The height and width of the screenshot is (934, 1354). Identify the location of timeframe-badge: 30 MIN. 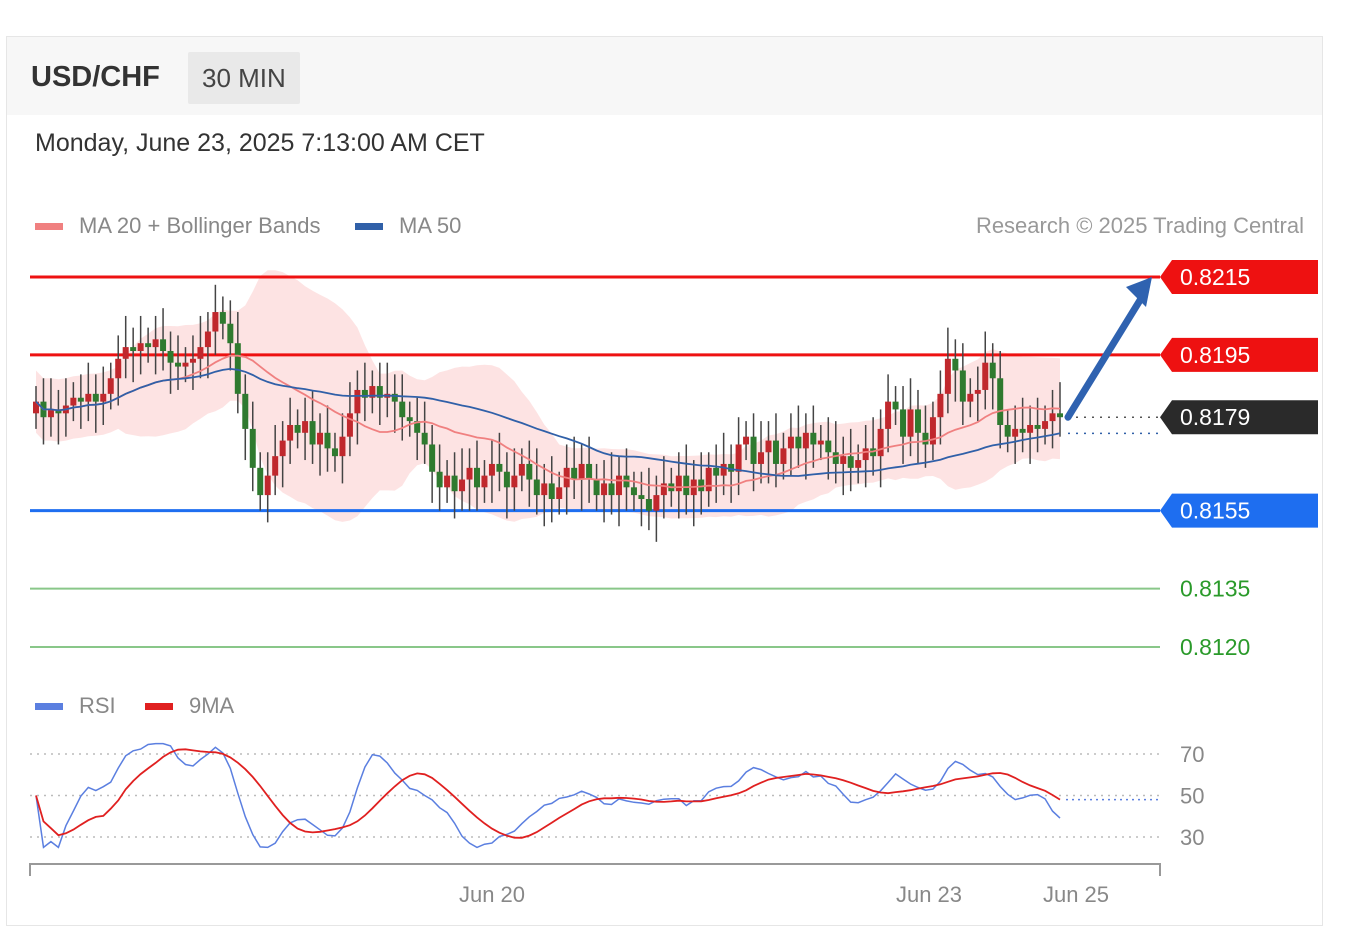
(244, 78).